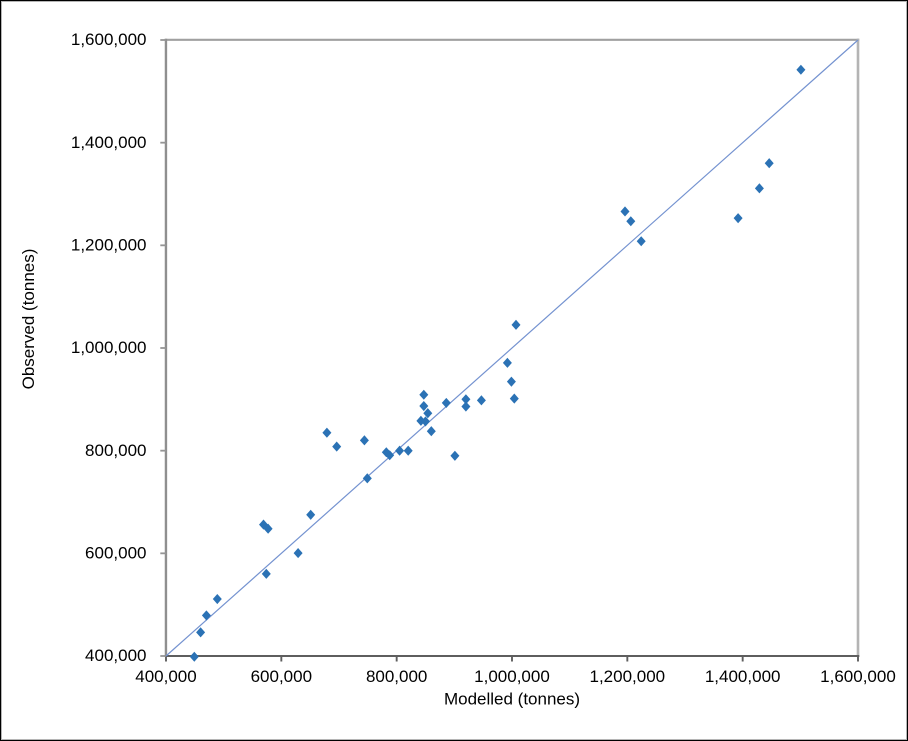 Image resolution: width=908 pixels, height=741 pixels. What do you see at coordinates (28, 319) in the screenshot?
I see `svg-text: Observed (tonnes)` at bounding box center [28, 319].